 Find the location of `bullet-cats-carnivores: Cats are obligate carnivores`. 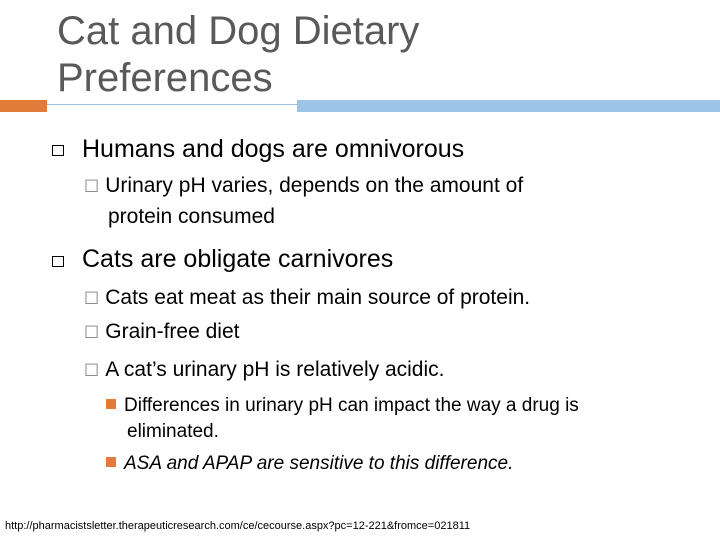

bullet-cats-carnivores: Cats are obligate carnivores is located at coordinates (238, 259).